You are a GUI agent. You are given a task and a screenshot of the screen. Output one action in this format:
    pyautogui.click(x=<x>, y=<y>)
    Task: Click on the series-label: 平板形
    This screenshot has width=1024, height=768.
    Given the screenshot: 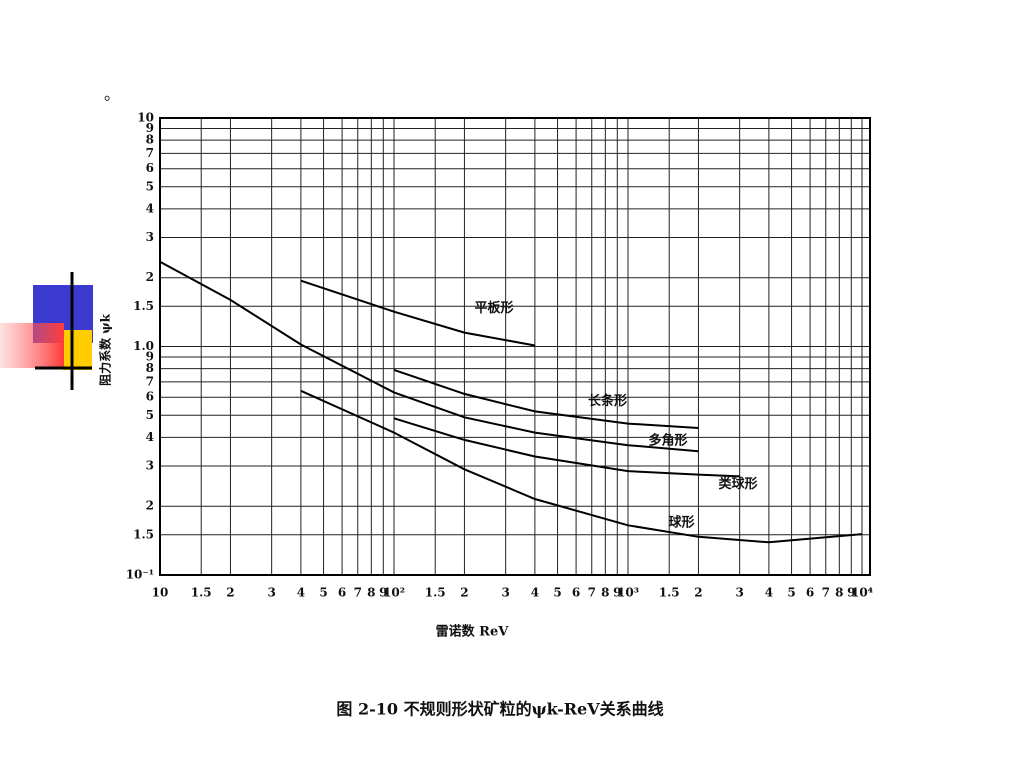 What is the action you would take?
    pyautogui.click(x=493, y=308)
    